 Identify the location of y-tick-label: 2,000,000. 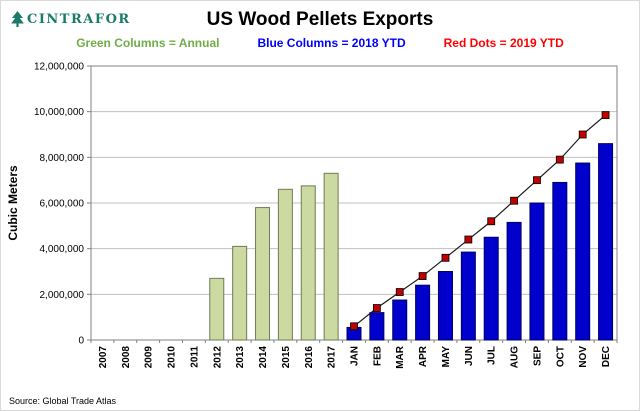
(62, 295).